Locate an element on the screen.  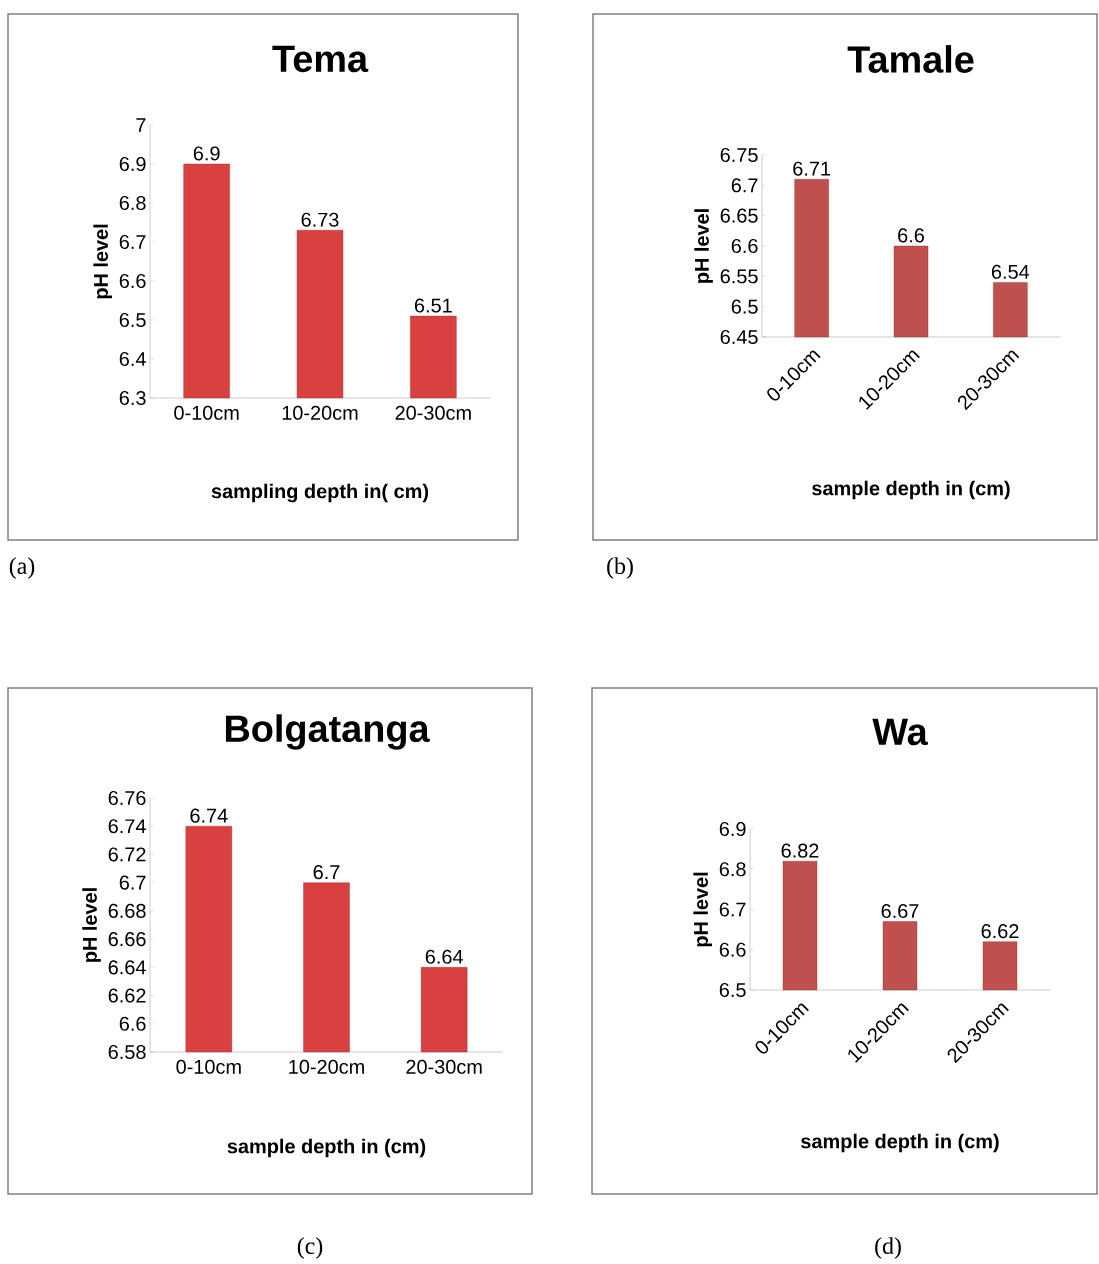
y-tick-label: 6.64 is located at coordinates (127, 967).